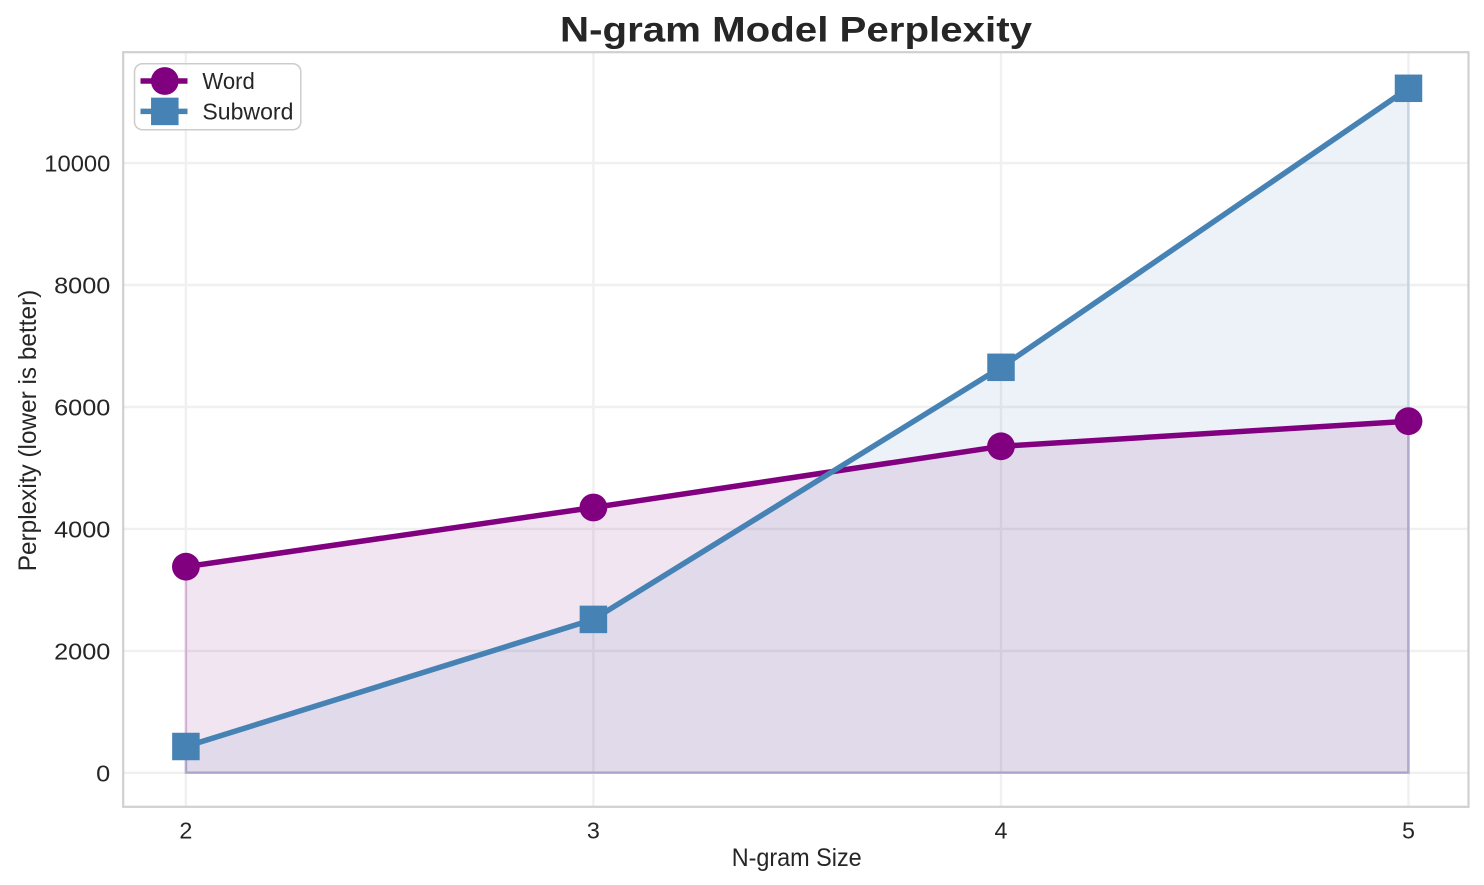 Image resolution: width=1484 pixels, height=885 pixels. I want to click on svg-text: 2000, so click(82, 652).